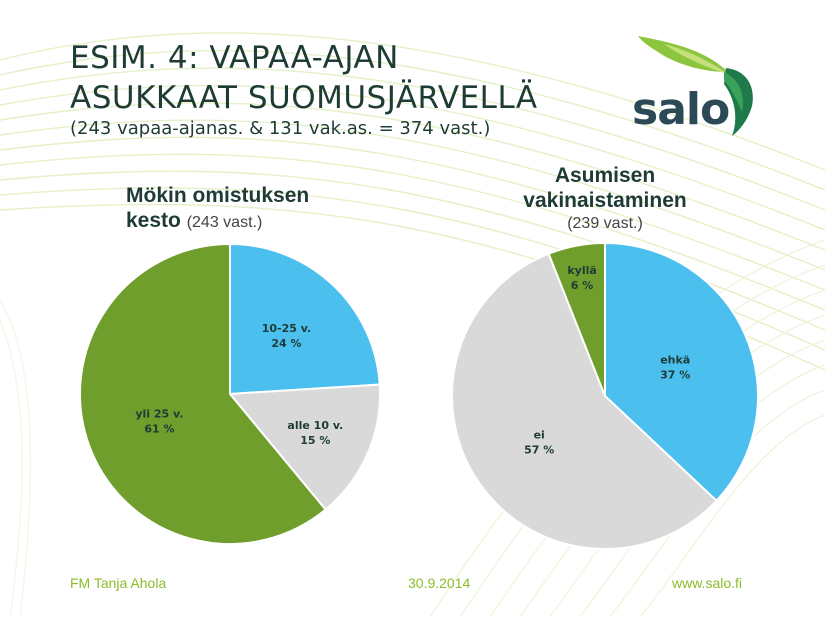 The width and height of the screenshot is (825, 617). I want to click on chart1-slice-name-2: yli 25 v., so click(159, 413).